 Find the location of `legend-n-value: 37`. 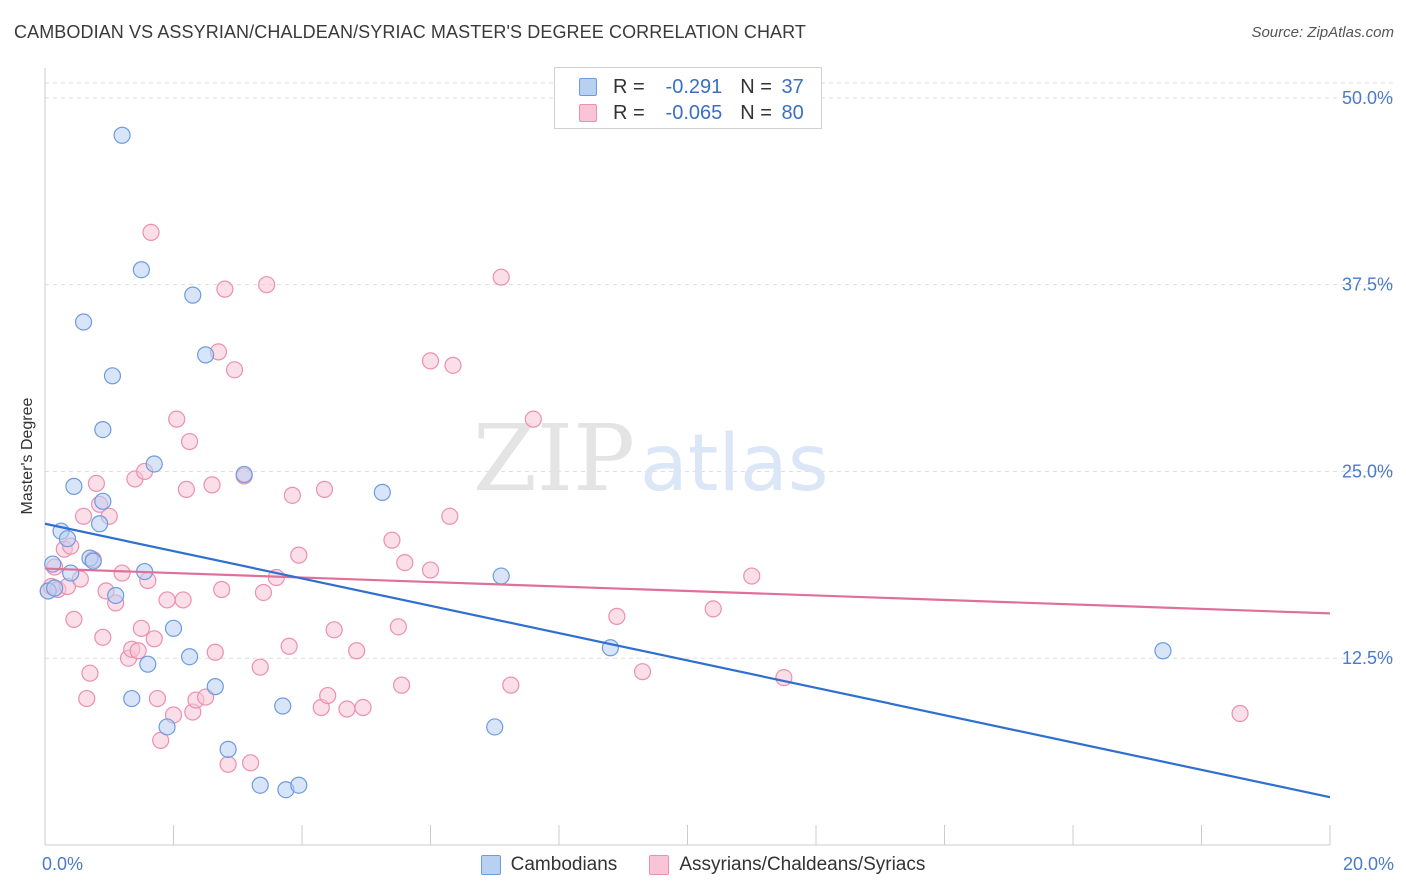

legend-n-value: 37 is located at coordinates (792, 86).